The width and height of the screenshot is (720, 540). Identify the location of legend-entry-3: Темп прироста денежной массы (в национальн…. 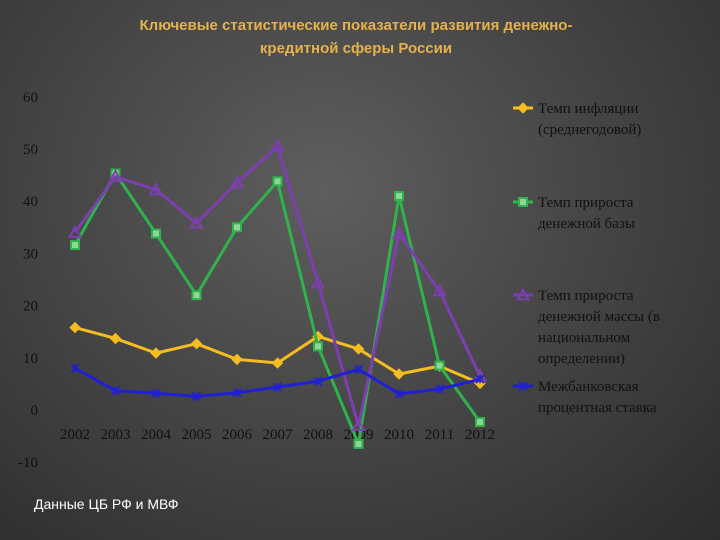
(586, 327).